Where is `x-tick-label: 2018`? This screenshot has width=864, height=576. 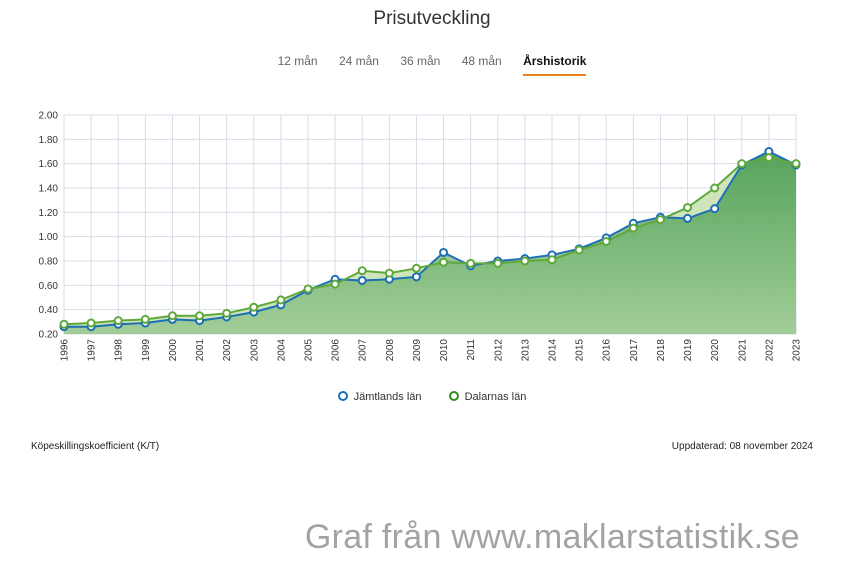
x-tick-label: 2018 is located at coordinates (661, 350).